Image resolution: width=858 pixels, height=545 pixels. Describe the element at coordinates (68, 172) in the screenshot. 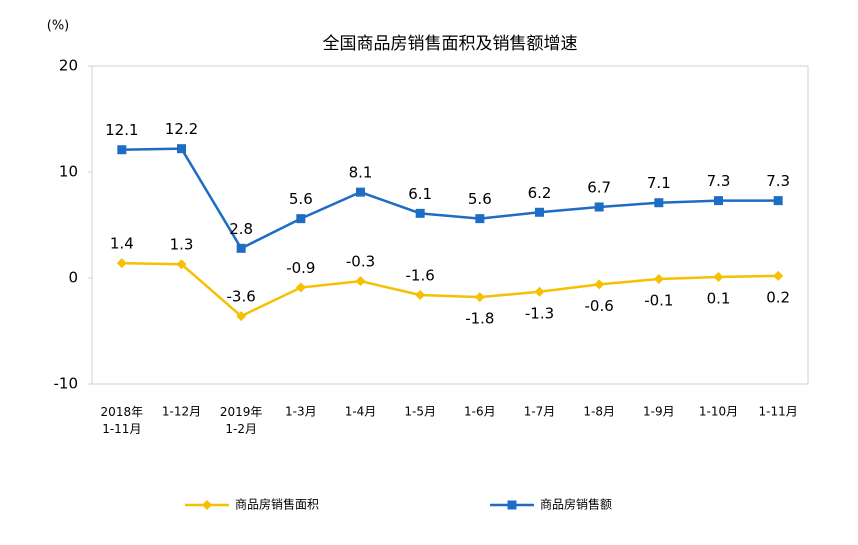

I see `y-tick-label: 10` at that location.